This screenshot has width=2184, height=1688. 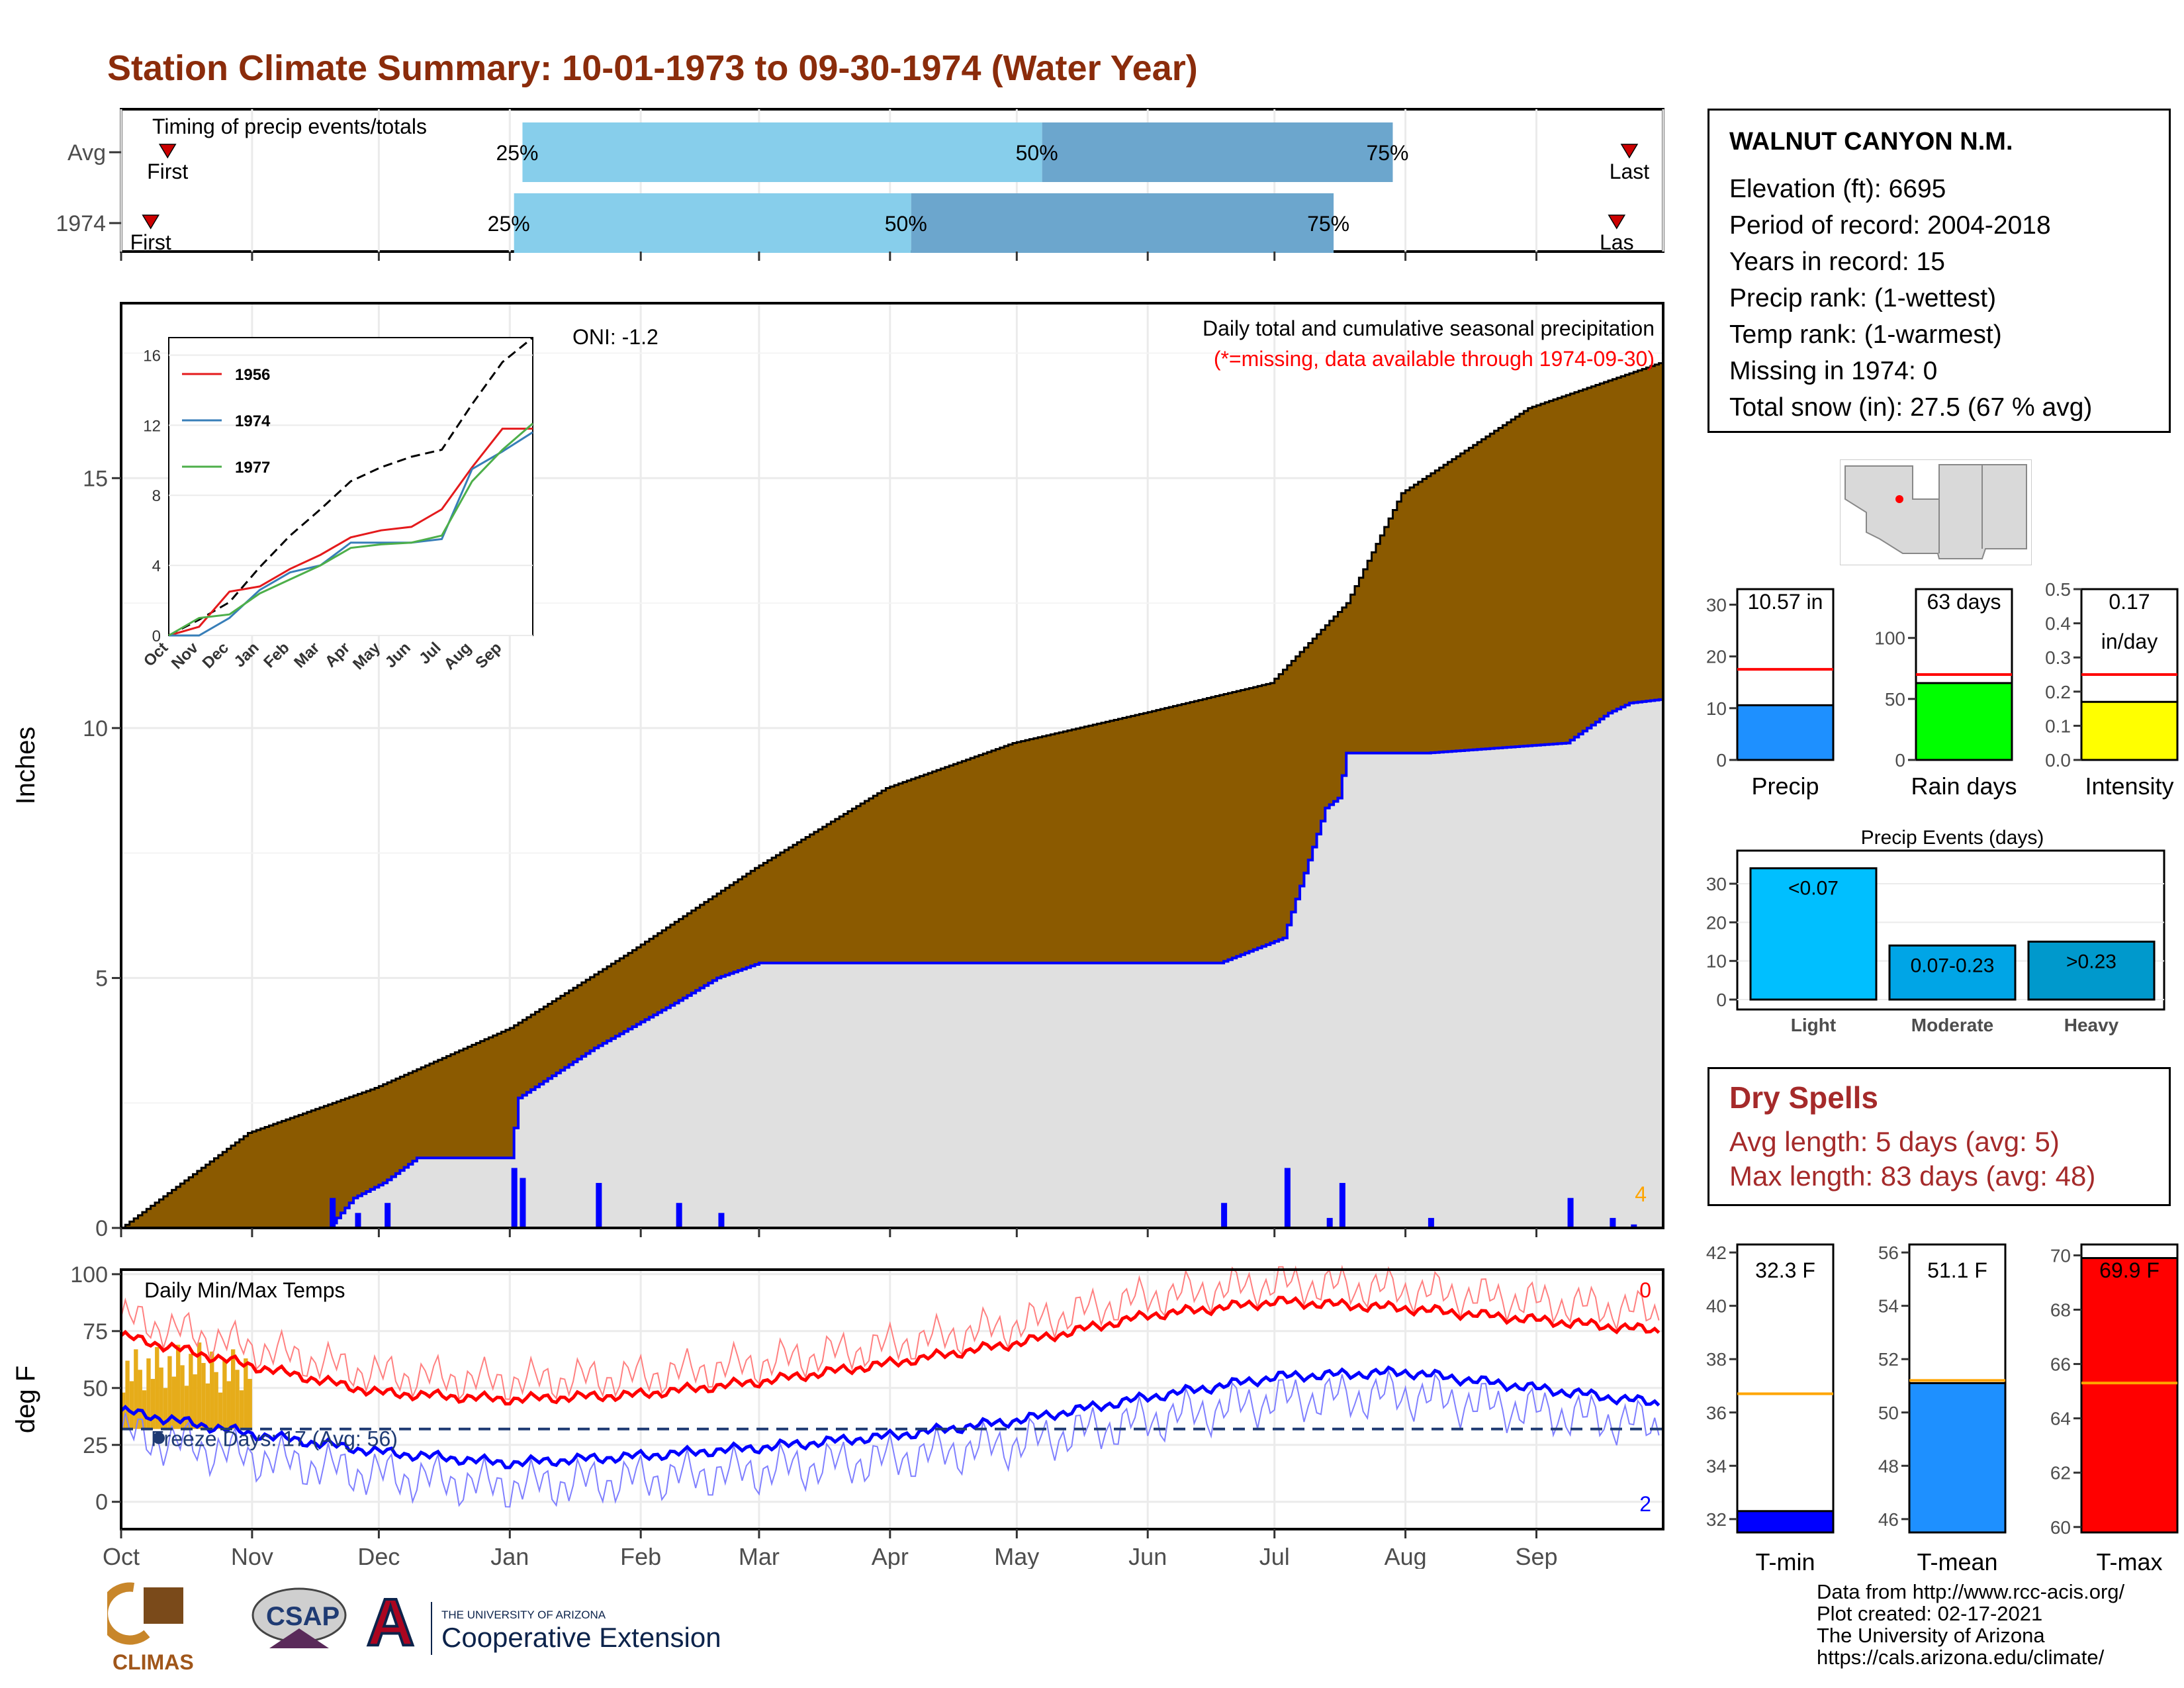 I want to click on station-temp-rank: Temp rank: (1-warmest), so click(x=1866, y=334).